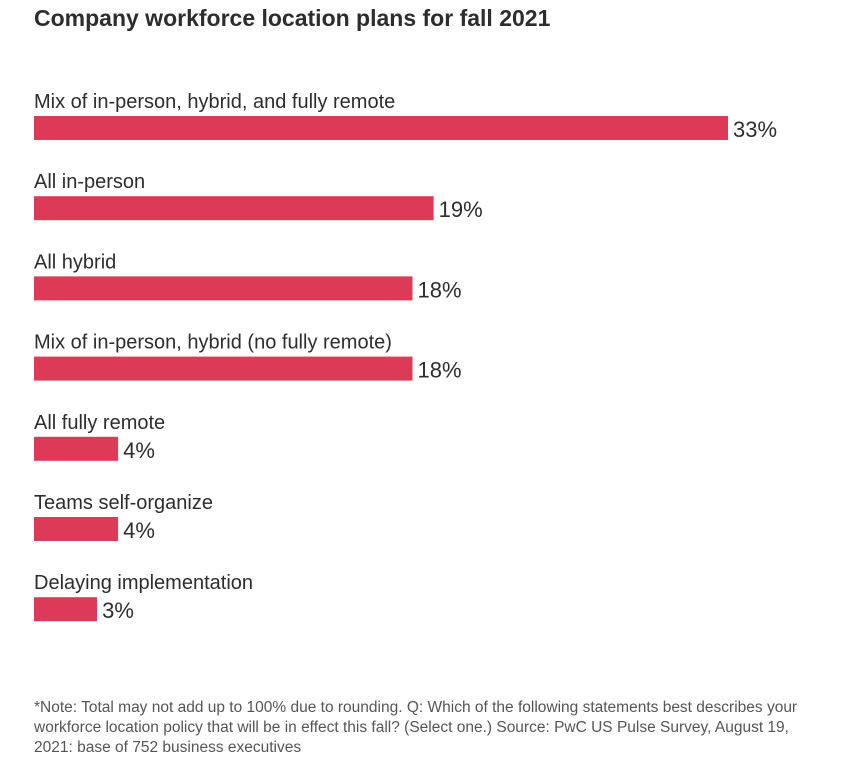 The height and width of the screenshot is (772, 855). I want to click on category-label: All in-person, so click(89, 182).